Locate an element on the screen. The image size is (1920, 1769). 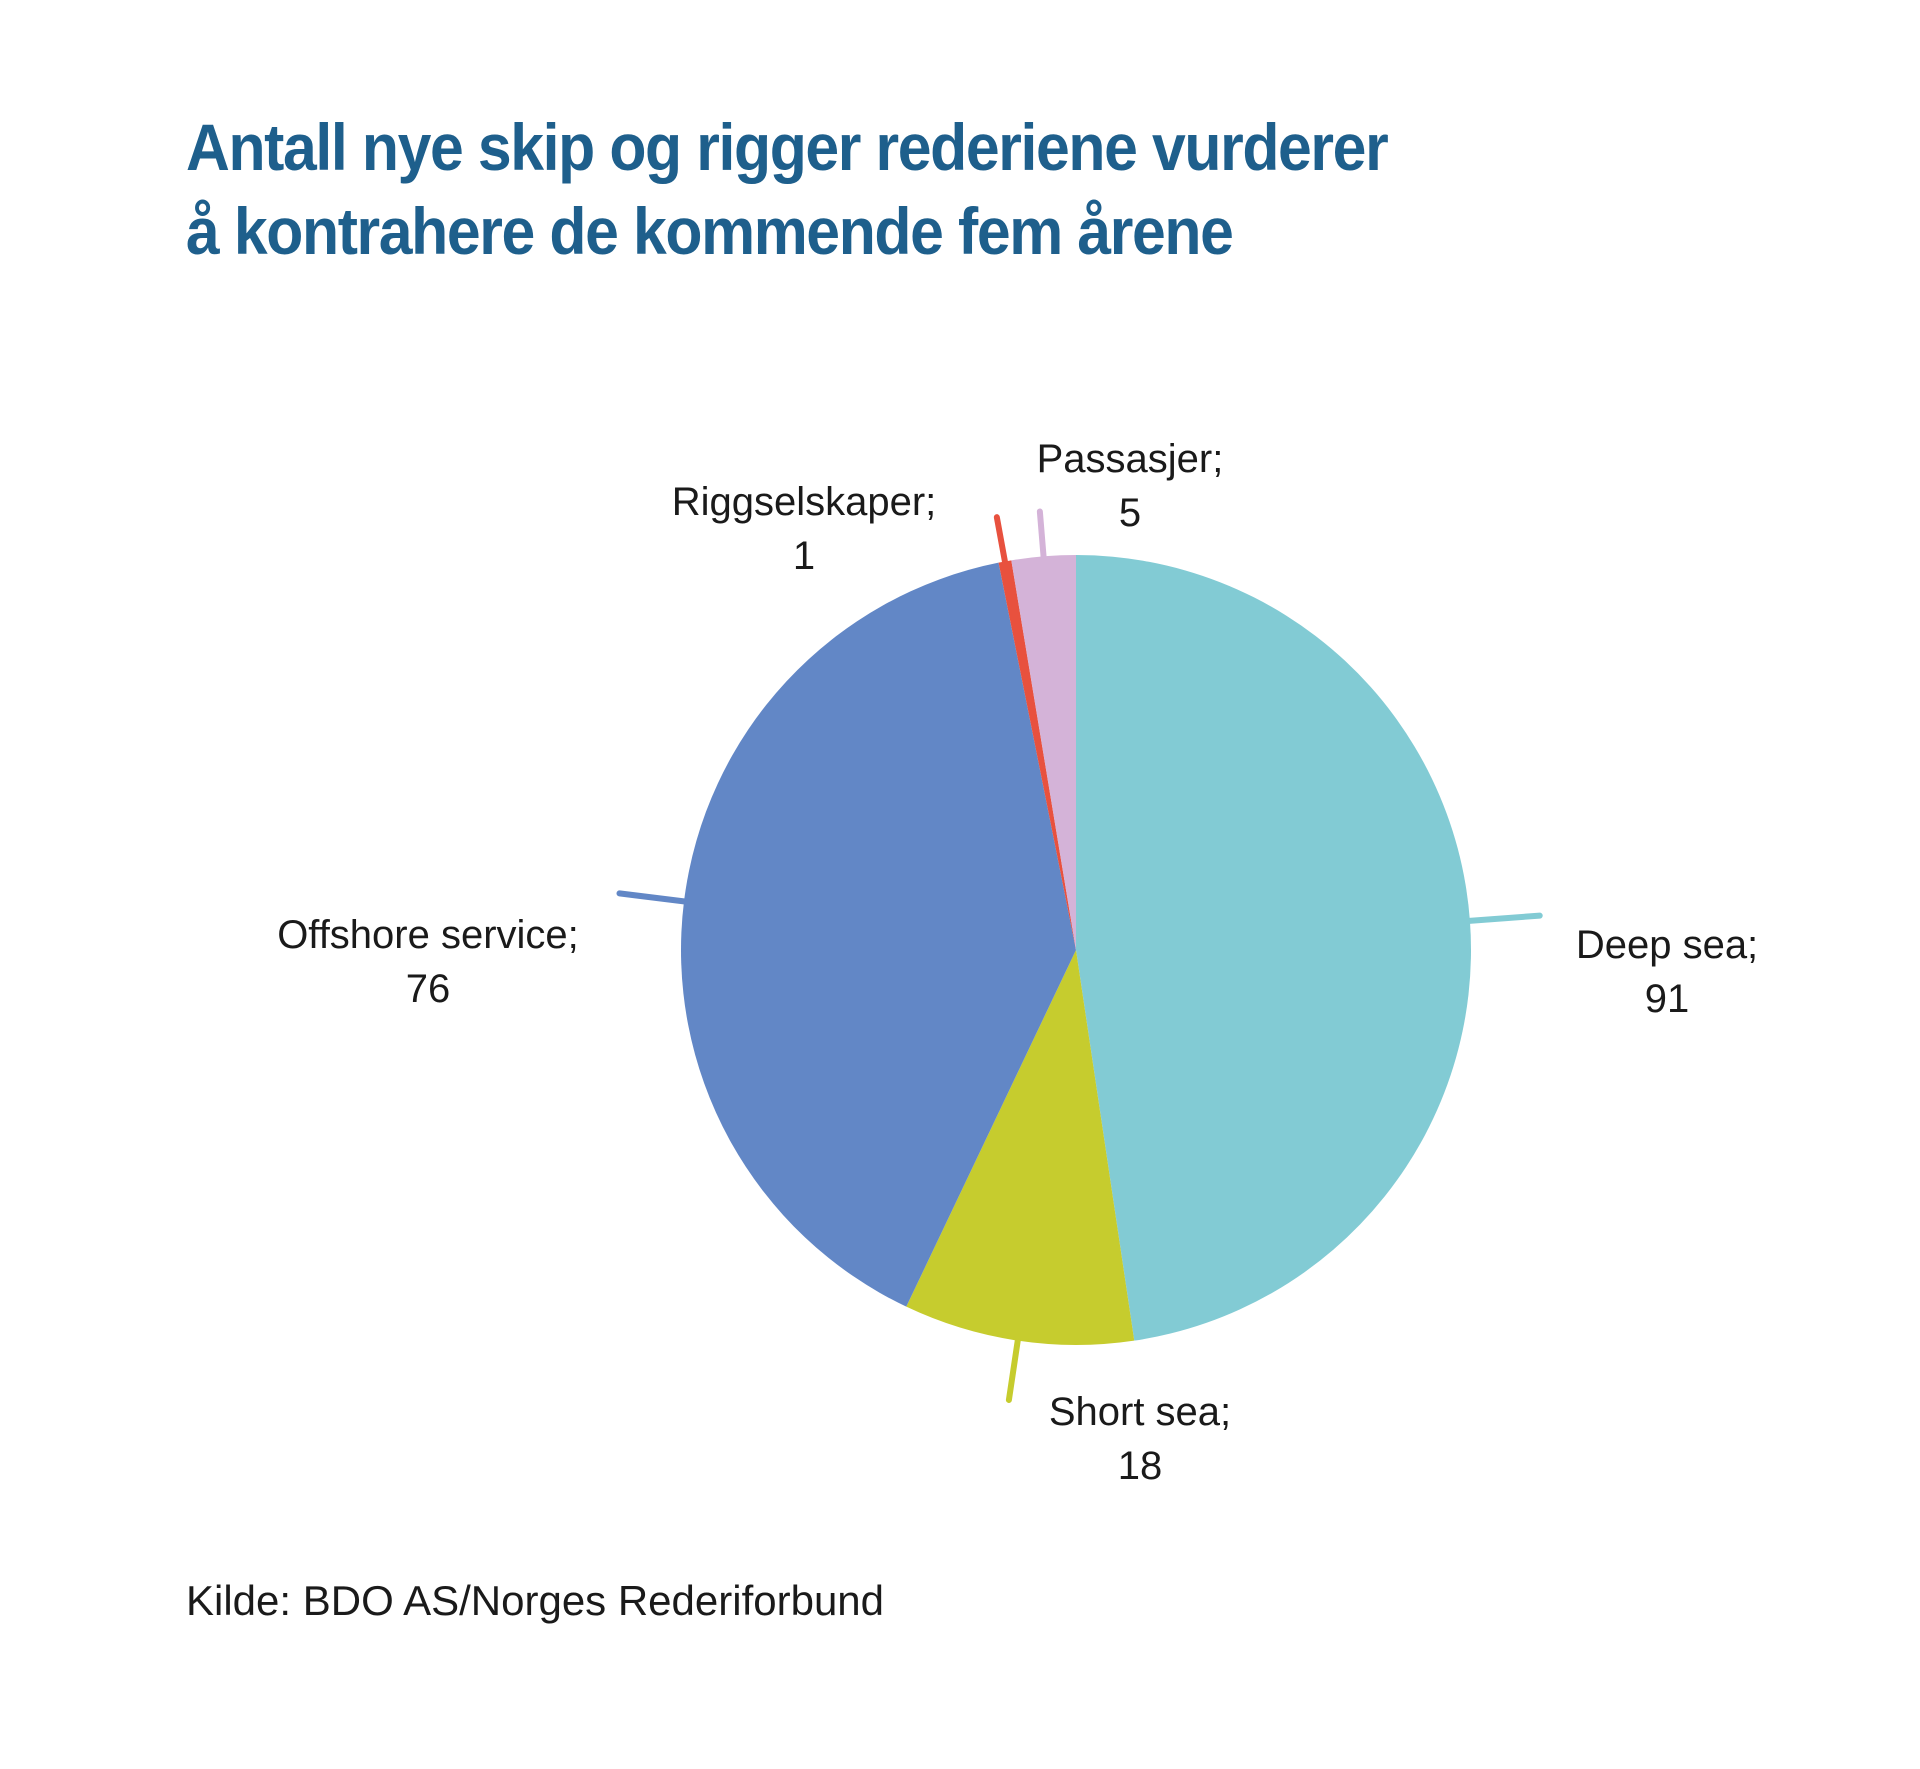
slice-value-deep-sea: 91 is located at coordinates (1667, 999).